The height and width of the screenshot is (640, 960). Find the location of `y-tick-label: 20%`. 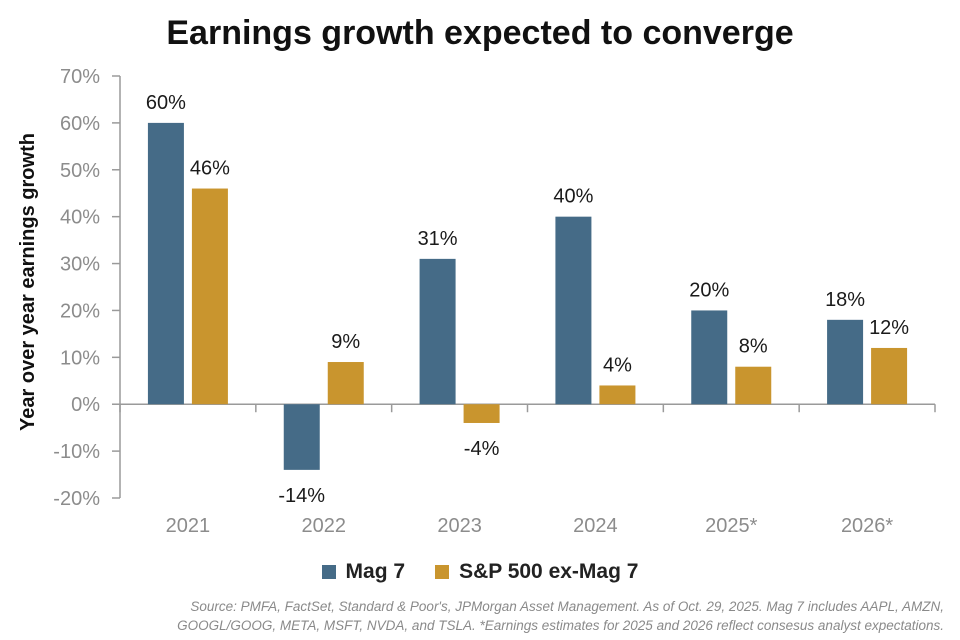

y-tick-label: 20% is located at coordinates (80, 311).